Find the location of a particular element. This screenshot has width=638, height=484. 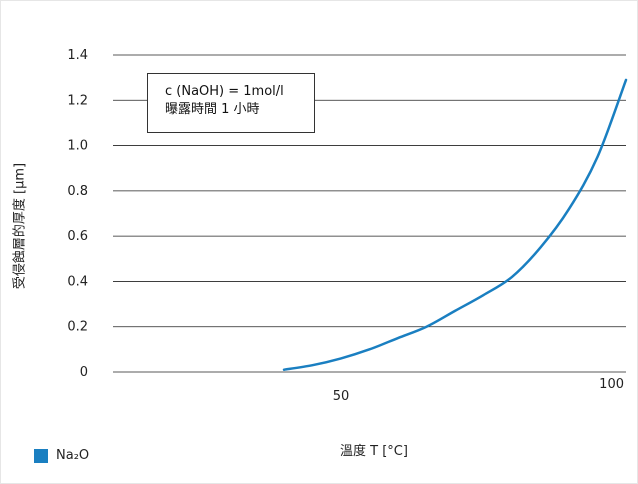

y-tick-label: 0.2 is located at coordinates (77, 327).